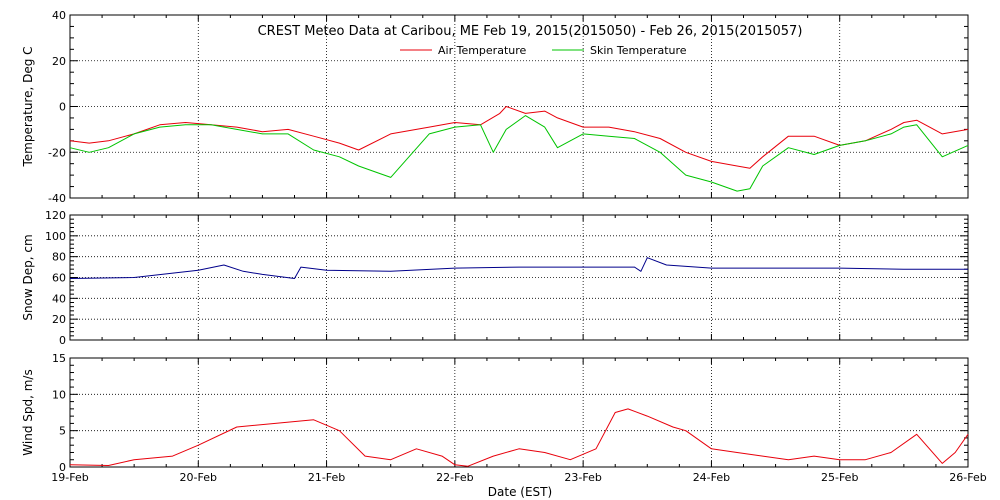 The width and height of the screenshot is (1000, 500). Describe the element at coordinates (582, 477) in the screenshot. I see `x-tick-label: 23-Feb` at that location.